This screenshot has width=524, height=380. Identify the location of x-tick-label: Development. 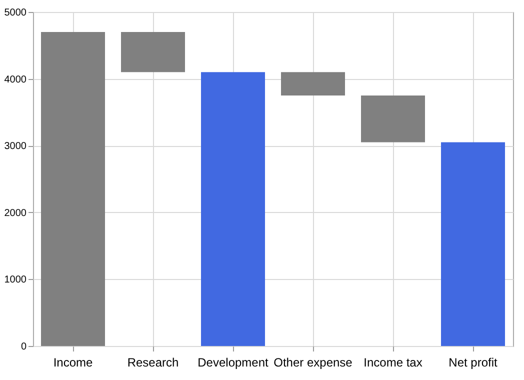
(234, 363).